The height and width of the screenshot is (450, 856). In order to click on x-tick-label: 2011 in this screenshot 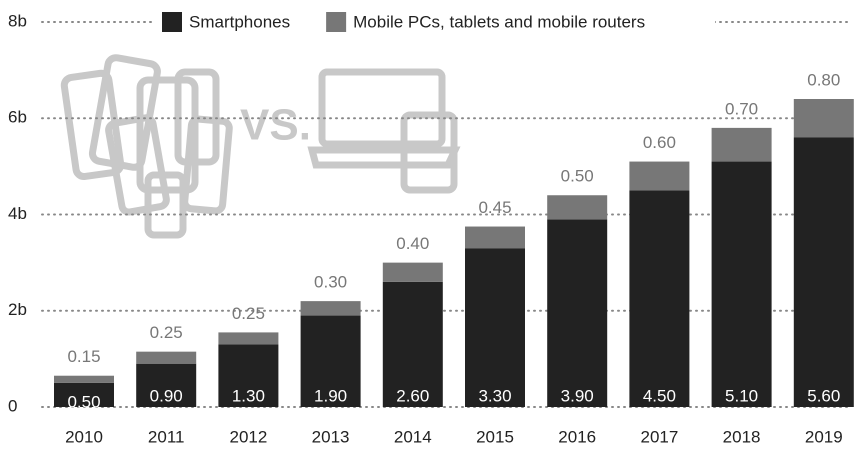, I will do `click(166, 436)`.